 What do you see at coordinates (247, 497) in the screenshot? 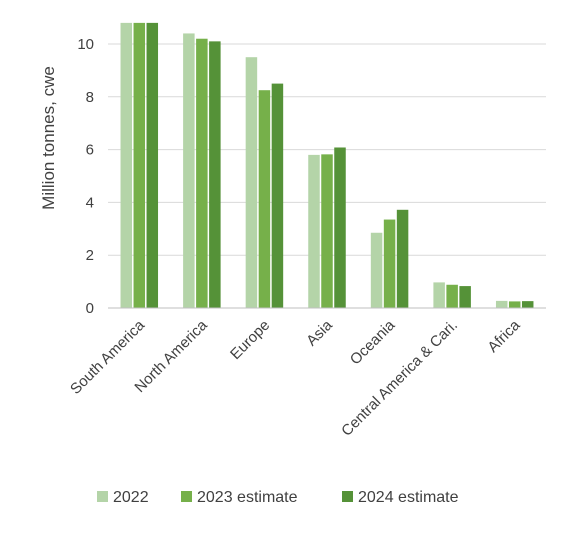
I see `legend-label: 2023 estimate` at bounding box center [247, 497].